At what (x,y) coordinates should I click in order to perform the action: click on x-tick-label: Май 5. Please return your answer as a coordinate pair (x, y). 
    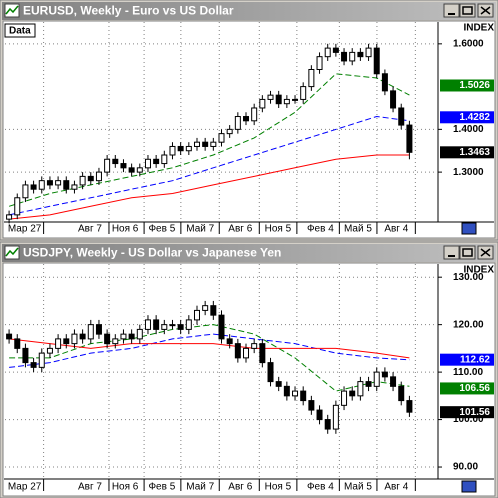
    Looking at the image, I should click on (358, 487).